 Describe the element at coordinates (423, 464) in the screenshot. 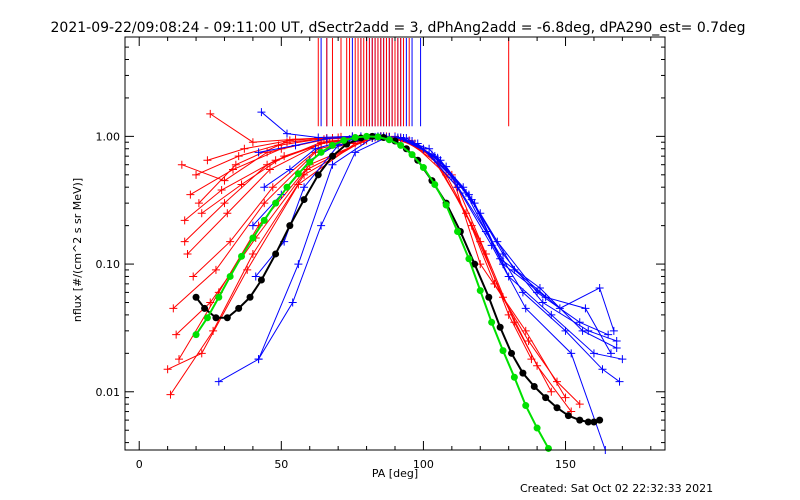

I see `x-tick-label: 100` at that location.